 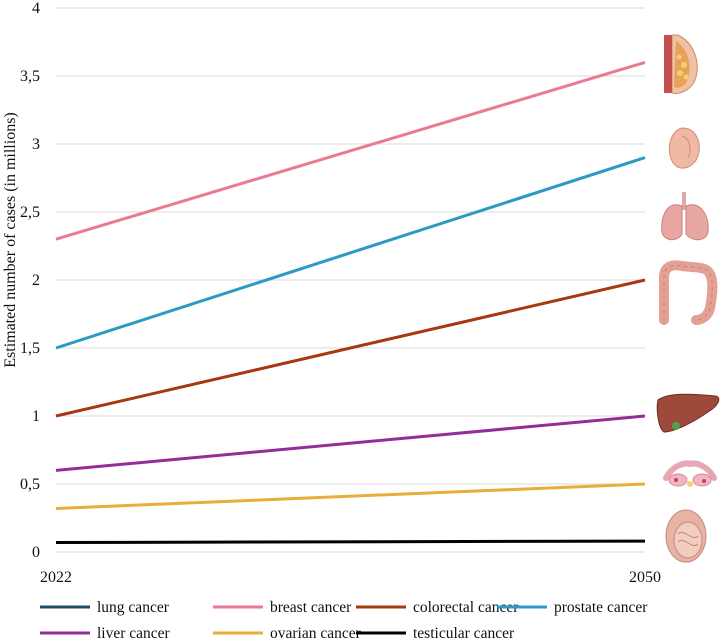 What do you see at coordinates (56, 577) in the screenshot?
I see `x-tick-label: 2022` at bounding box center [56, 577].